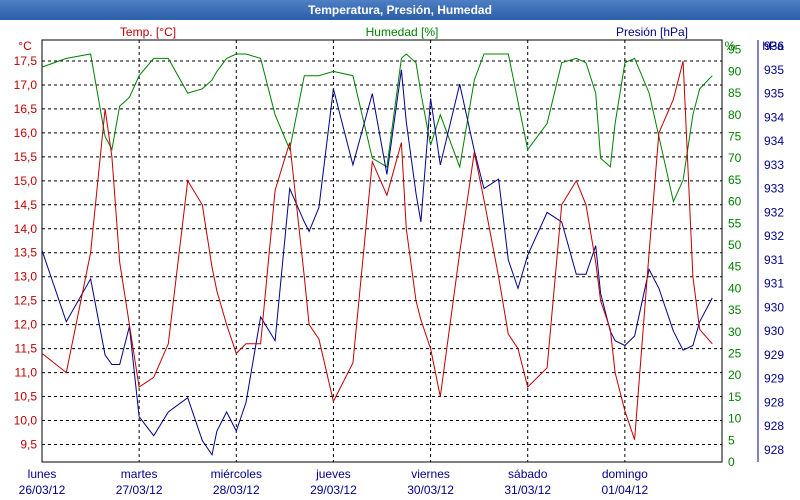  Describe the element at coordinates (735, 223) in the screenshot. I see `humidity-tick-label: 55` at that location.